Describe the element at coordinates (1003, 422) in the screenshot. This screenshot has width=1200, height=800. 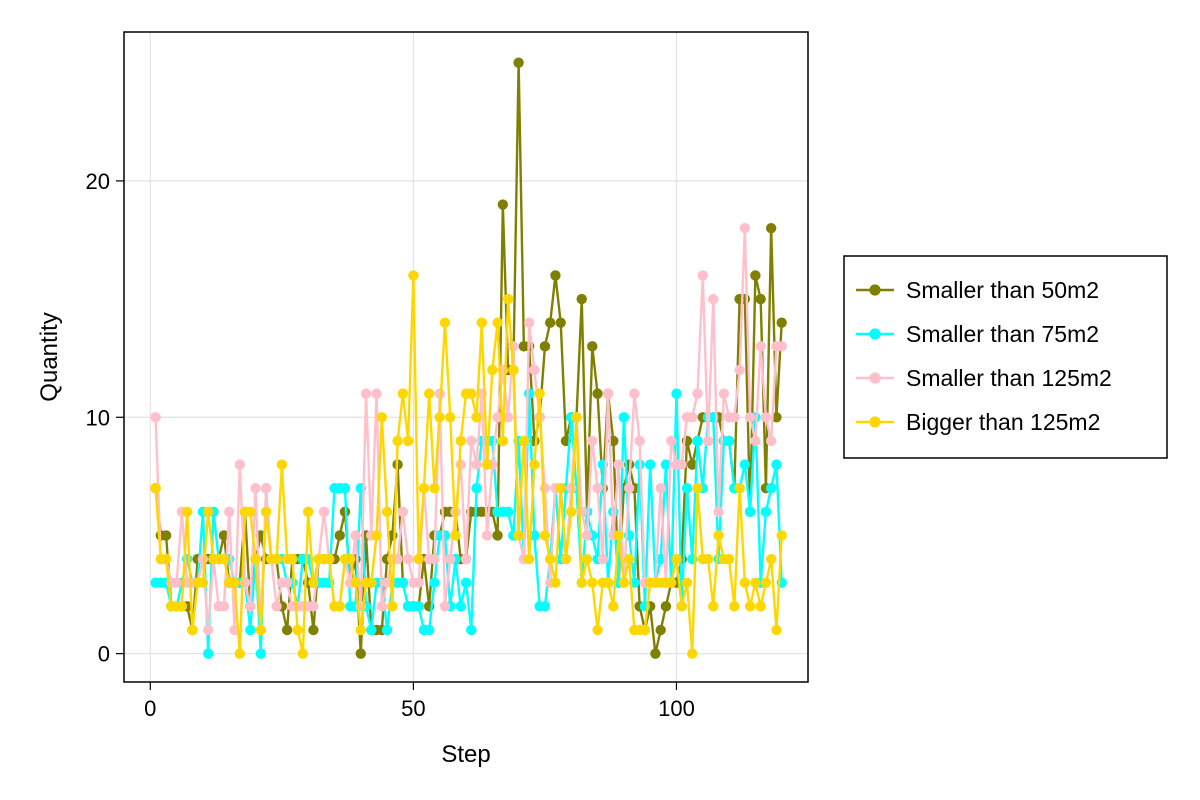
I see `legend-label: Bigger than 125m2` at that location.